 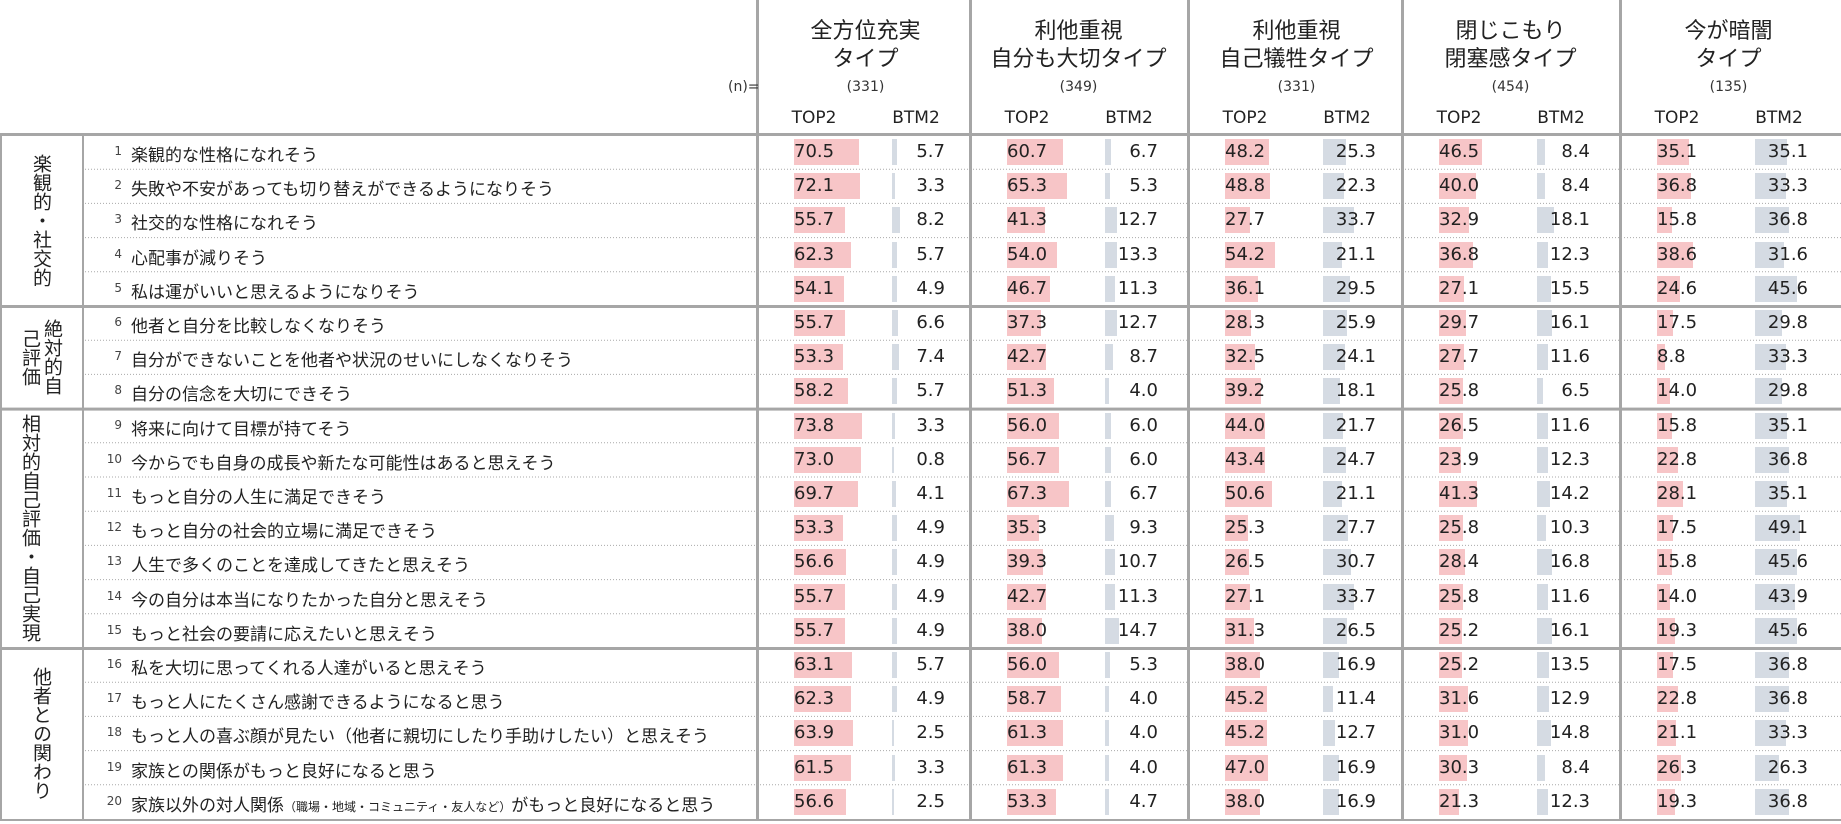 What do you see at coordinates (814, 151) in the screenshot?
I see `top2-value: 70.5` at bounding box center [814, 151].